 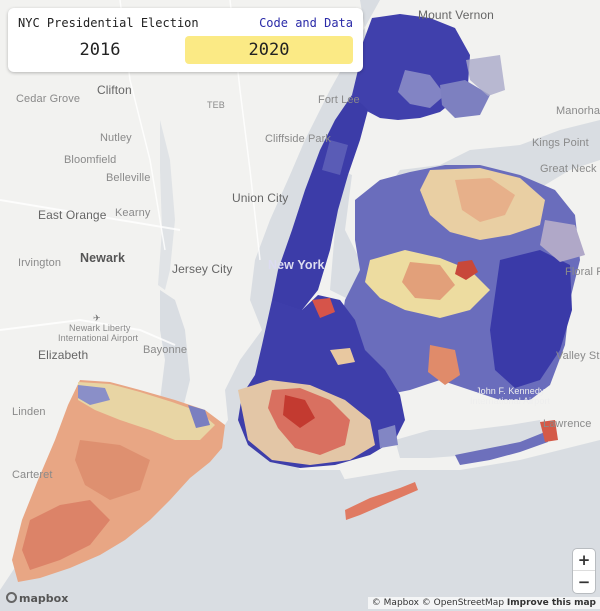 What do you see at coordinates (216, 105) in the screenshot?
I see `place-label-teb: TEB` at bounding box center [216, 105].